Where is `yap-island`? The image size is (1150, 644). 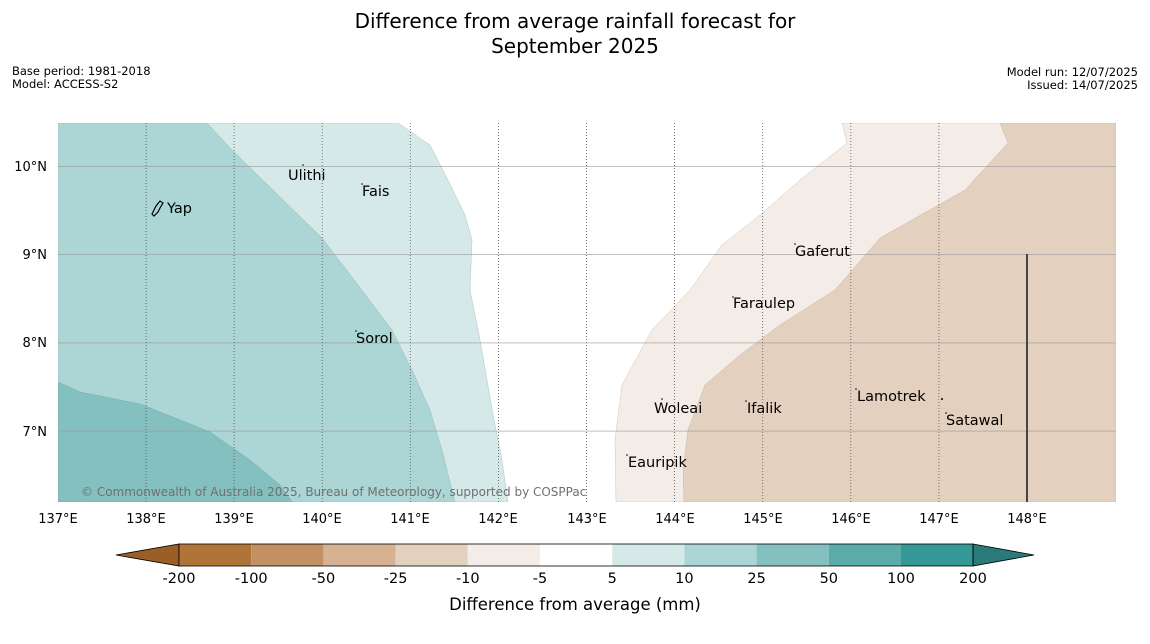
yap-island is located at coordinates (157, 208).